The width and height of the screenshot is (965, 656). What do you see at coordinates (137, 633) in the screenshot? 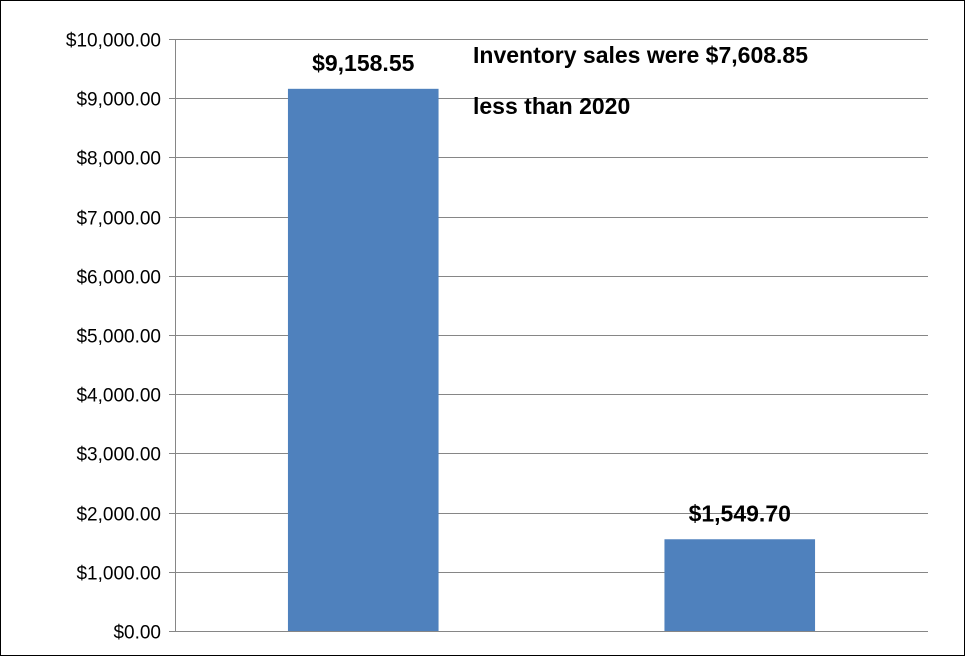
I see `y-tick-label: $0.00` at bounding box center [137, 633].